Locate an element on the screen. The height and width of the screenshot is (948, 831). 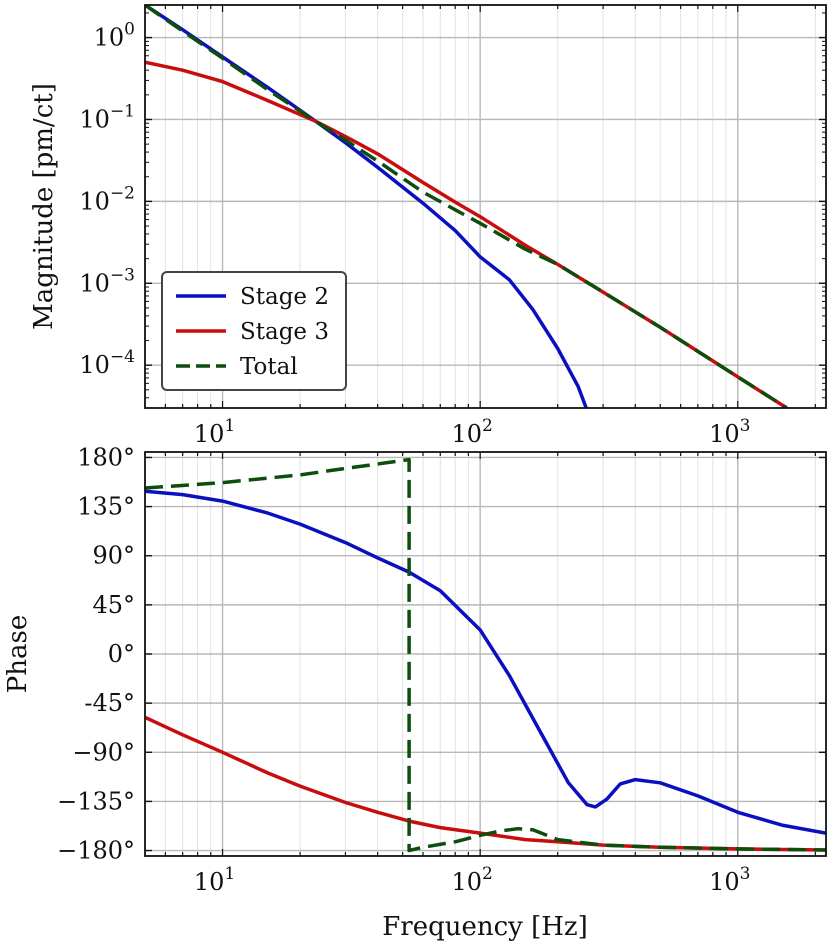
y-tick-label: 10⁻³ is located at coordinates (107, 281).